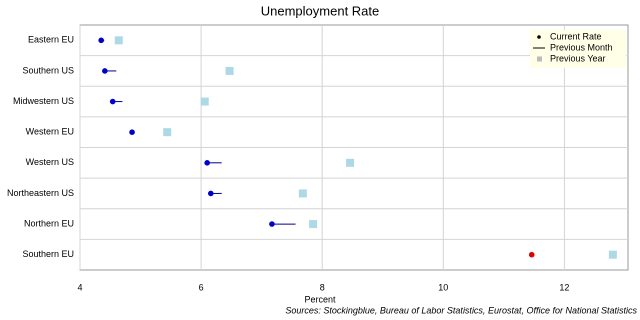 The image size is (640, 320). Describe the element at coordinates (48, 254) in the screenshot. I see `y-tick-label: Southern EU` at that location.